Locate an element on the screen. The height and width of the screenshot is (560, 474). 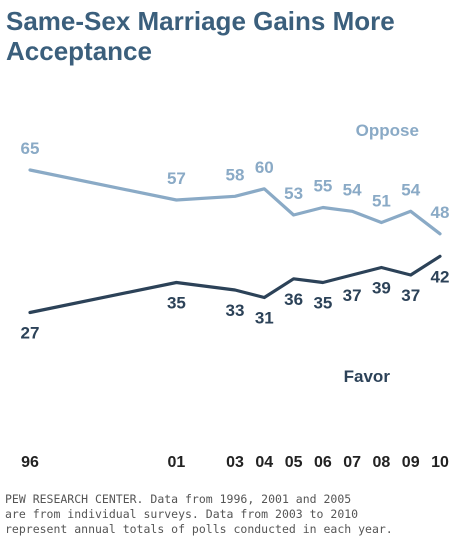
series-line-favor is located at coordinates (235, 284).